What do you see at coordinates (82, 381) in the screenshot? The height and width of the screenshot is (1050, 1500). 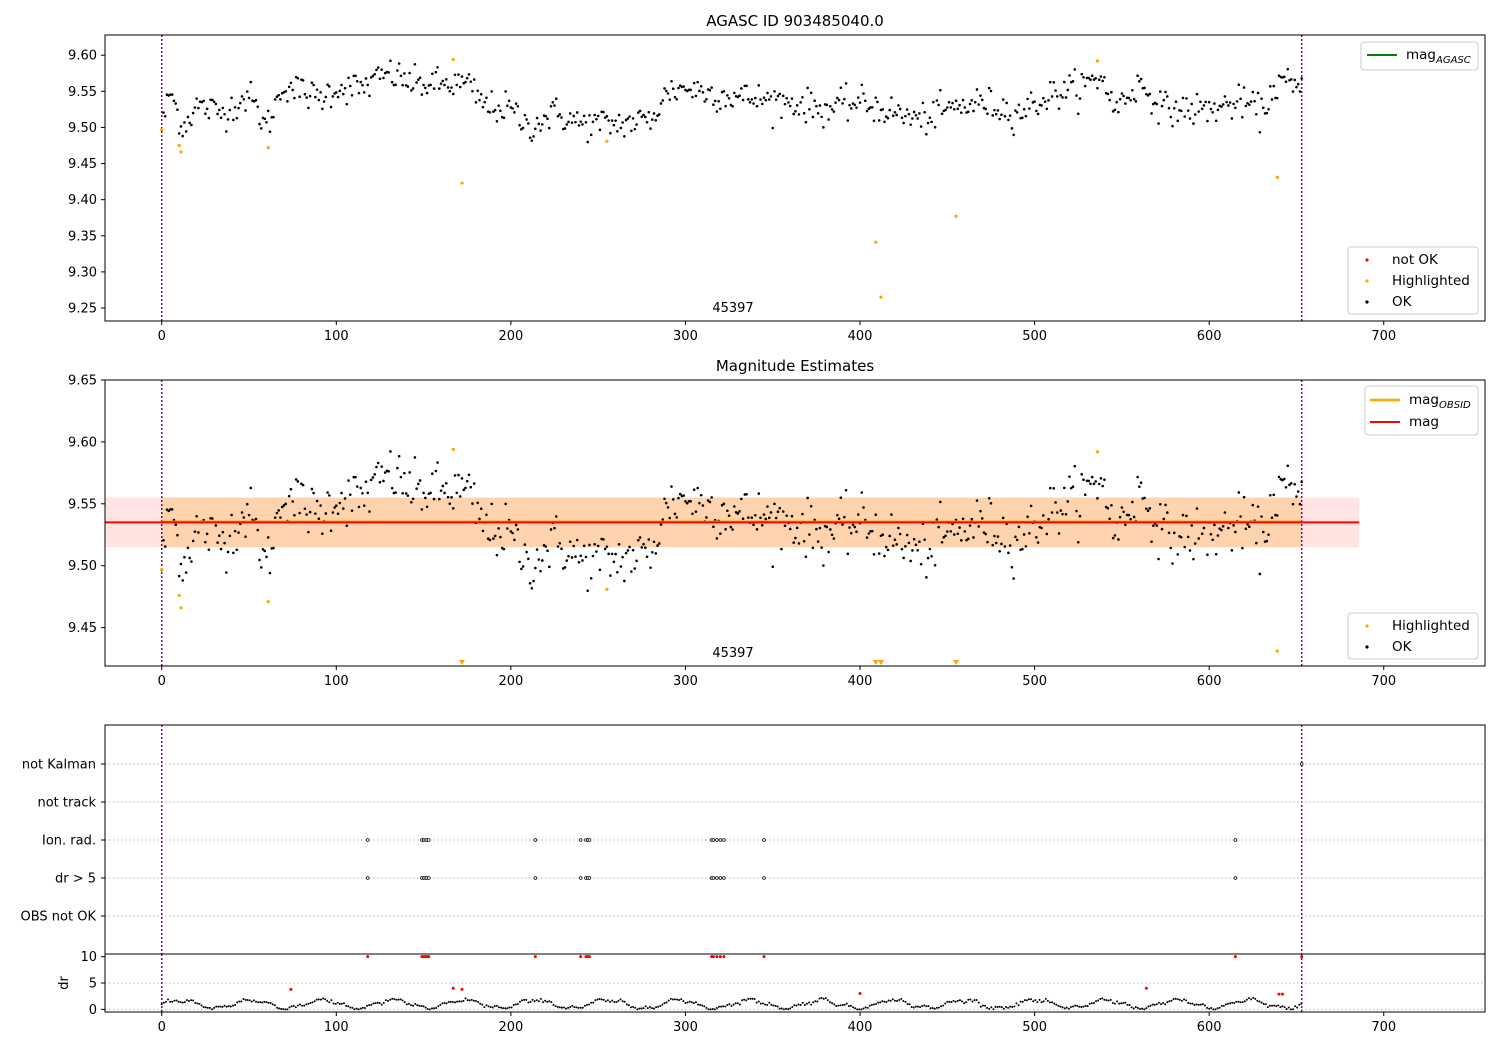 I see `panel2-ytick-label: 9.65` at bounding box center [82, 381].